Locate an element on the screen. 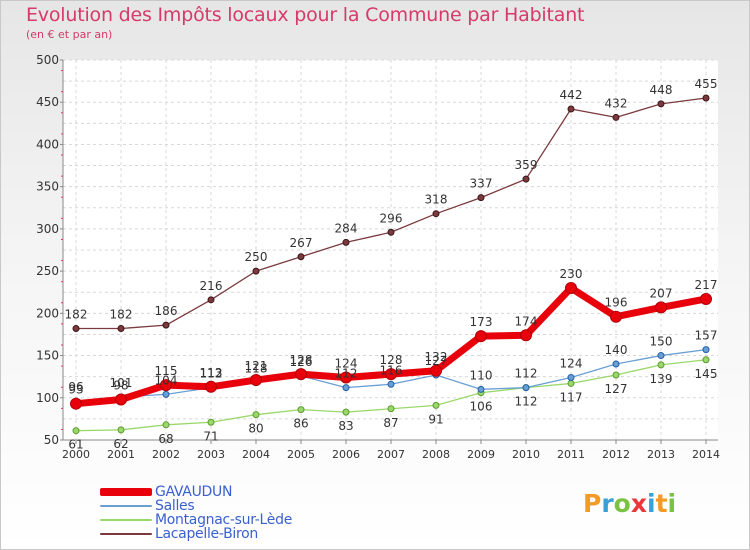  data-label: 359 is located at coordinates (526, 165).